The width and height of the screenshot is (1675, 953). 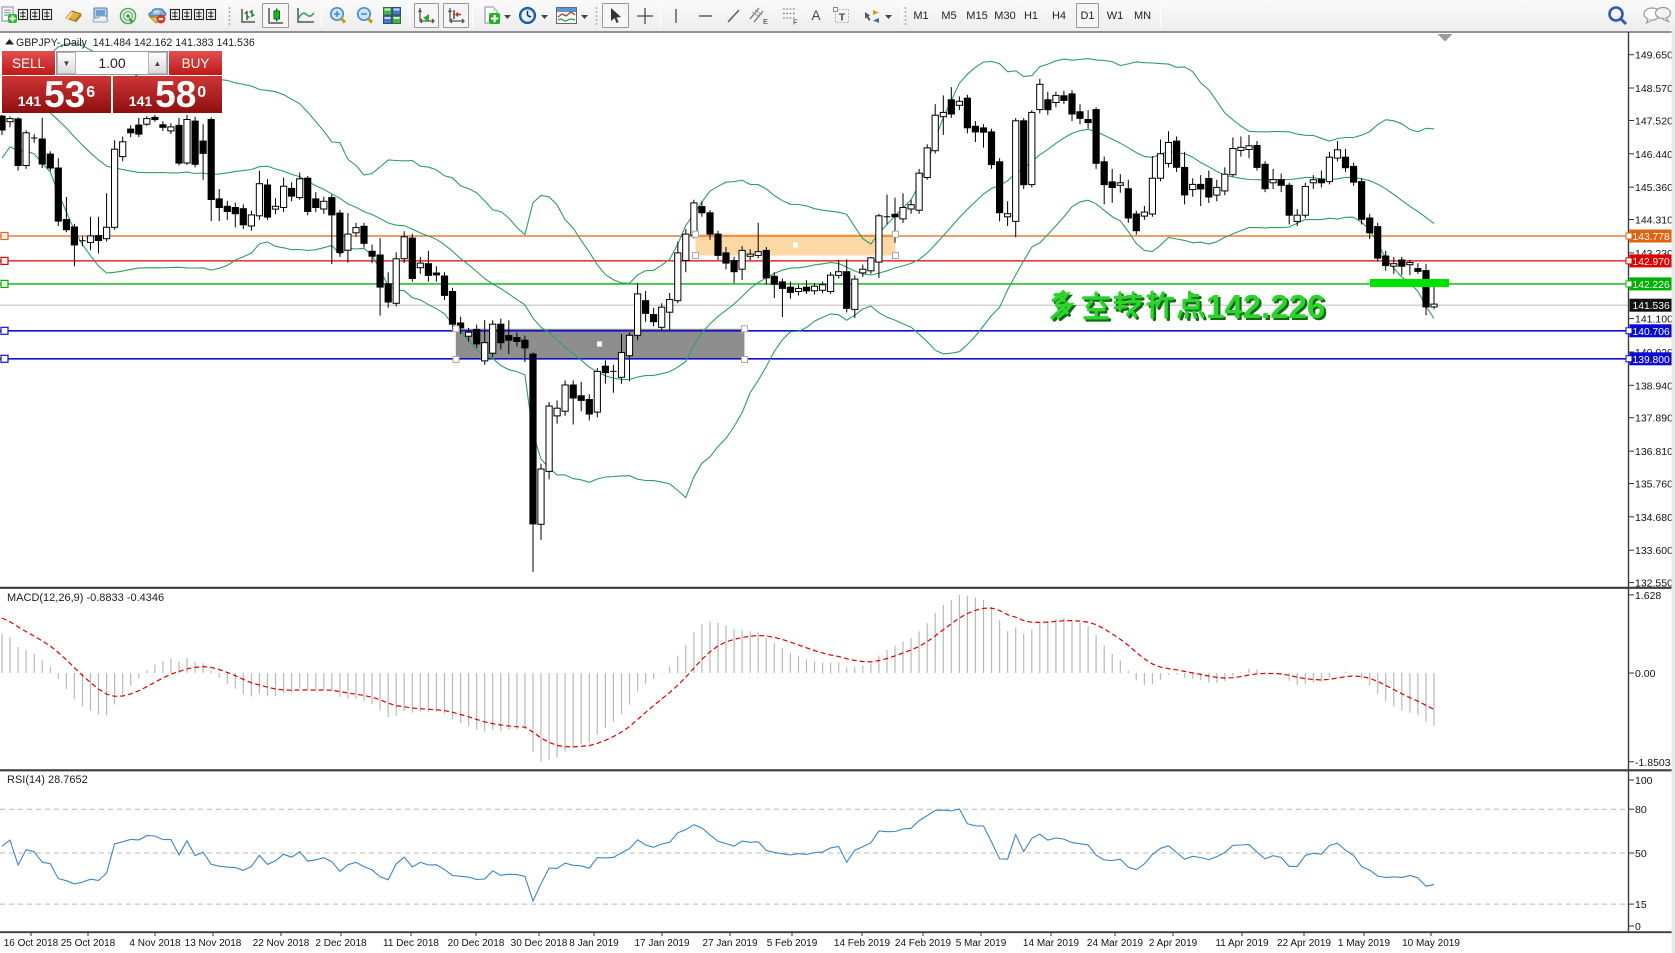 What do you see at coordinates (1654, 188) in the screenshot?
I see `svg-text: 145.360` at bounding box center [1654, 188].